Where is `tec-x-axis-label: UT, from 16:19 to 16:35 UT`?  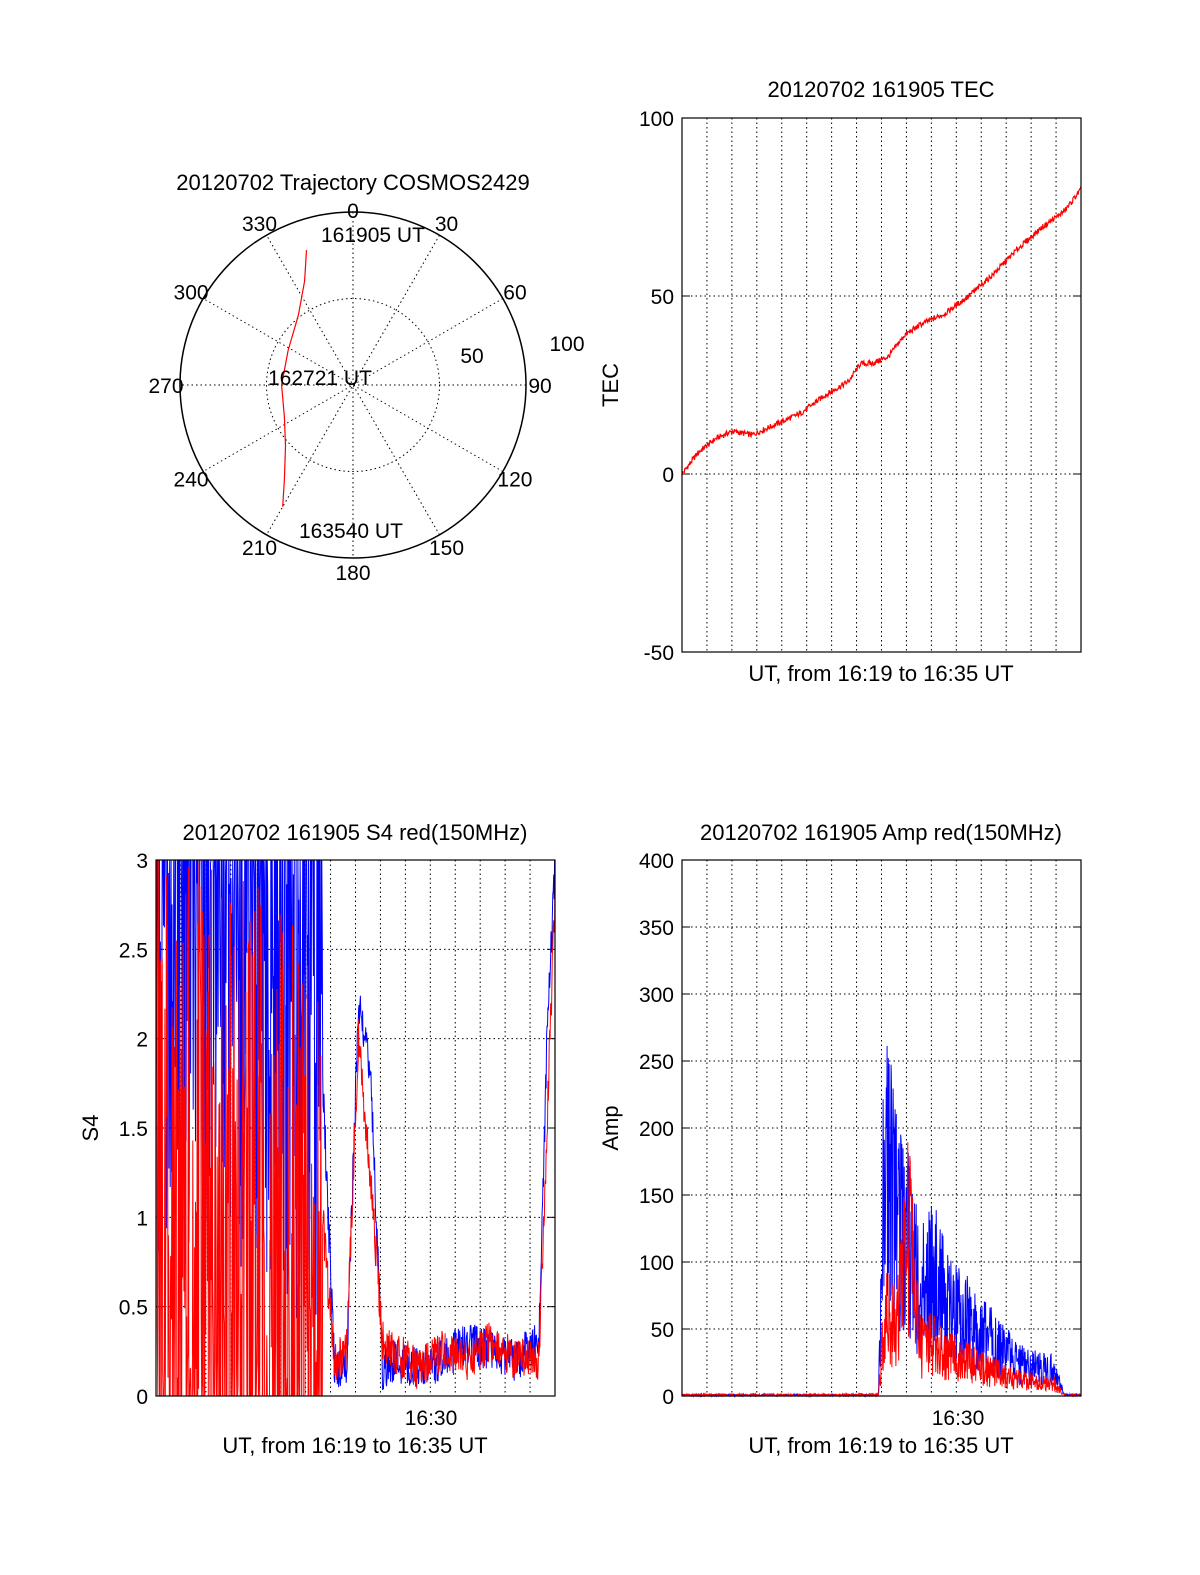
tec-x-axis-label: UT, from 16:19 to 16:35 UT is located at coordinates (880, 673).